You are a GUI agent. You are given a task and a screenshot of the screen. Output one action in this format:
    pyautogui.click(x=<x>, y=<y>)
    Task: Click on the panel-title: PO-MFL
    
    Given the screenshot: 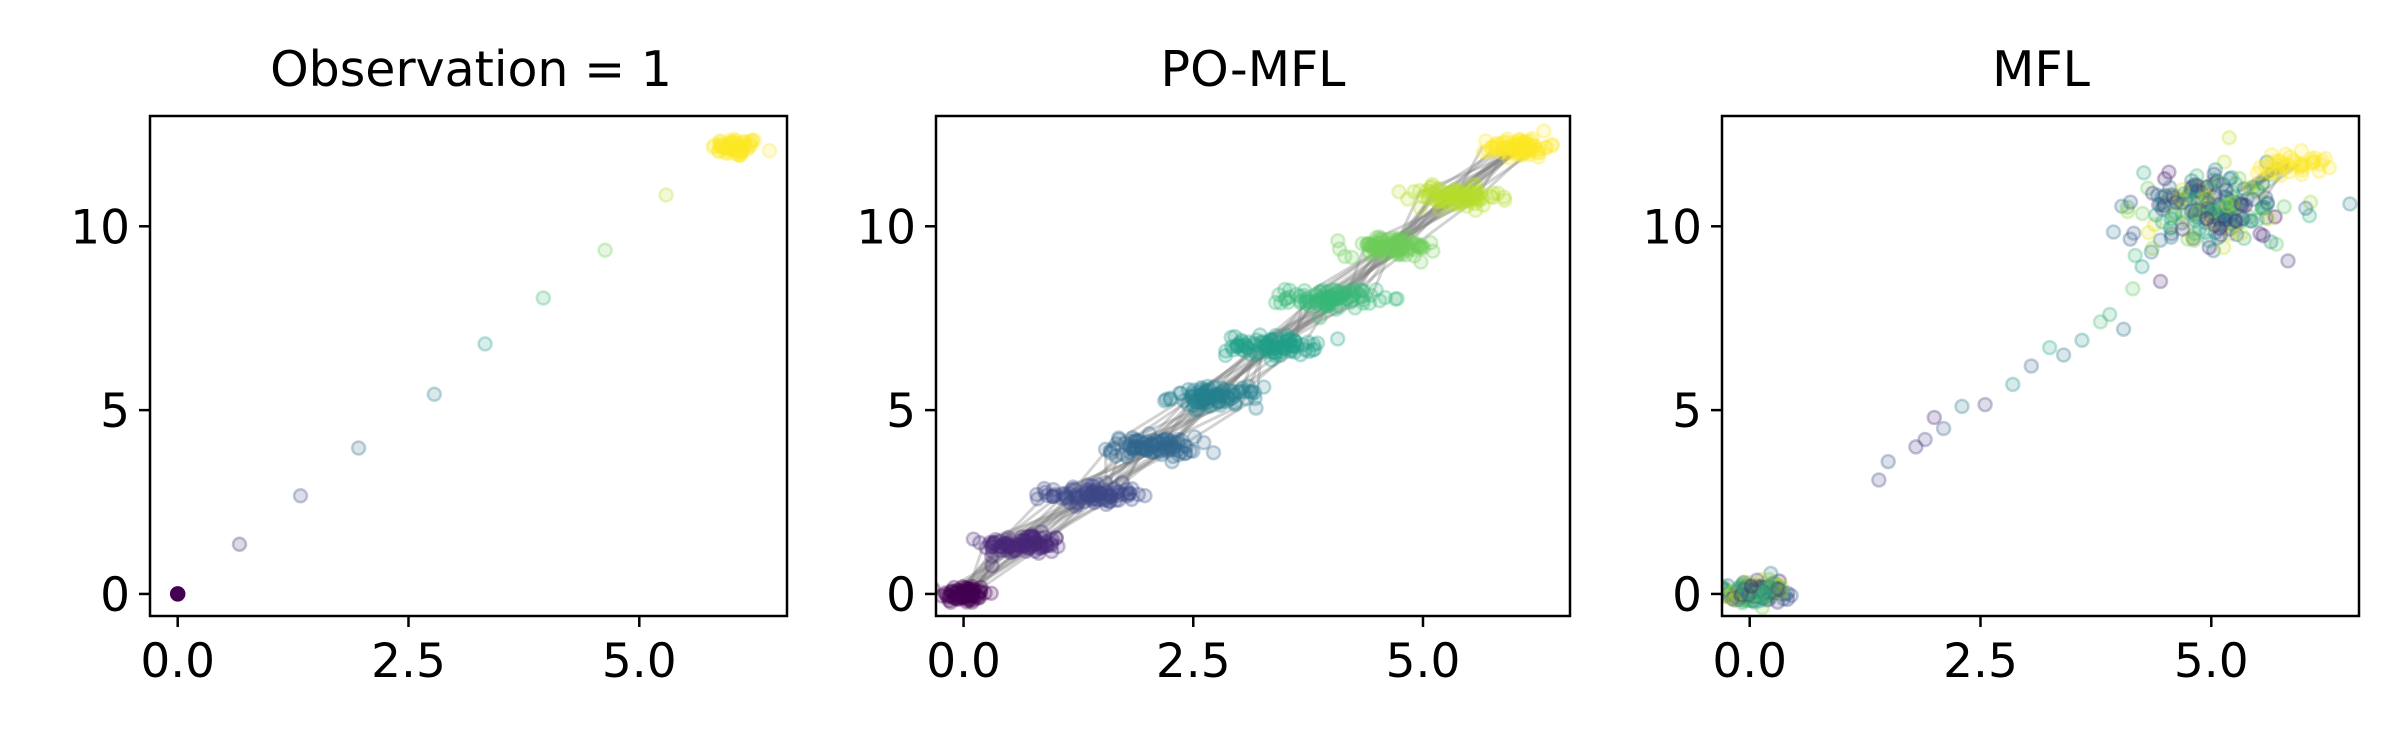 What is the action you would take?
    pyautogui.click(x=1254, y=69)
    